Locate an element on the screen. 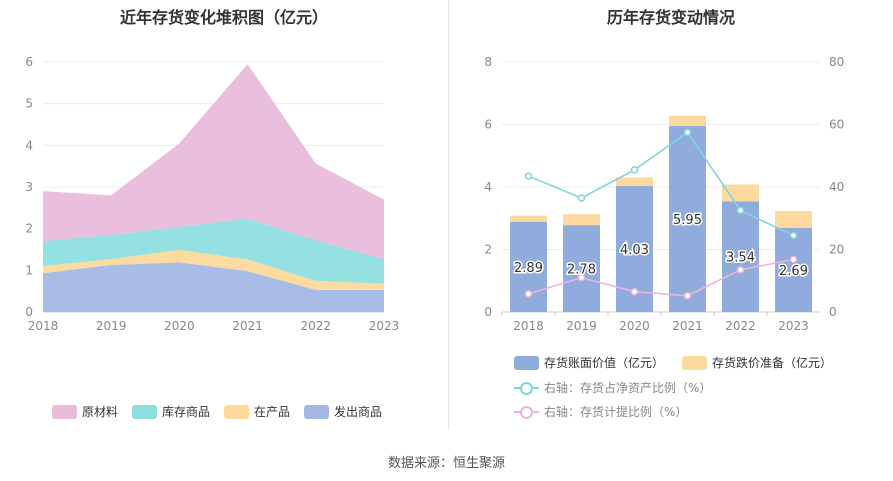  bar-data-label: 2.89 is located at coordinates (528, 268).